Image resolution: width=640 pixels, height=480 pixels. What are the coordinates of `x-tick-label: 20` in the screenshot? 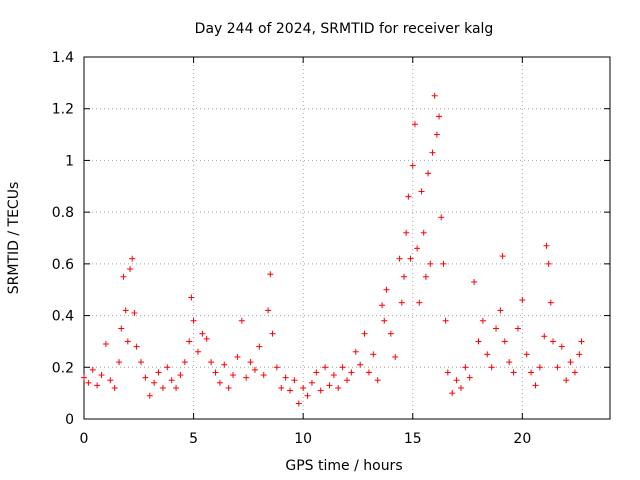 It's located at (522, 439).